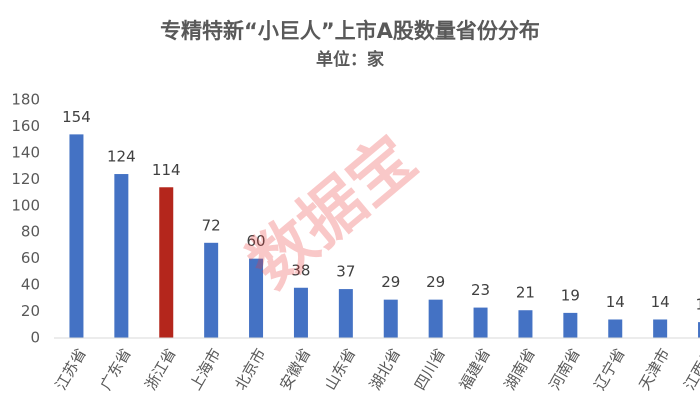 The image size is (700, 417). I want to click on x-tick-label: 辽宁省, so click(610, 369).